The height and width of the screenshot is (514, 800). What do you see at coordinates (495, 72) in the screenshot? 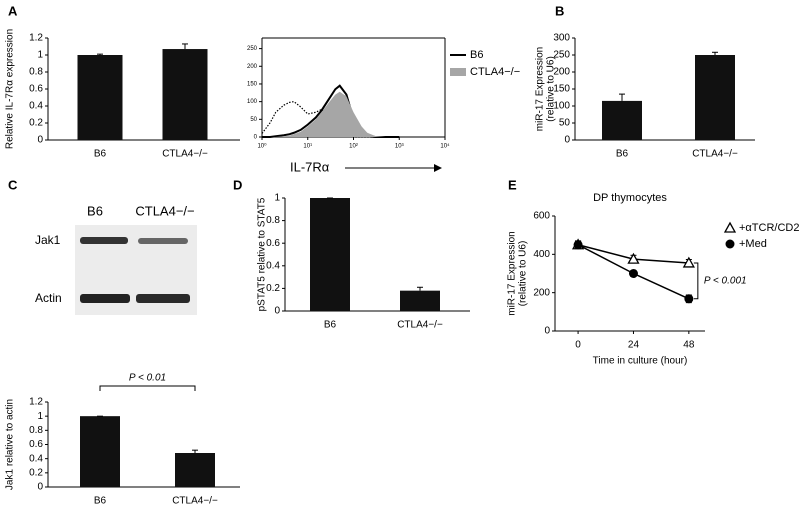
I see `legend-label: CTLA4−/−` at bounding box center [495, 72].